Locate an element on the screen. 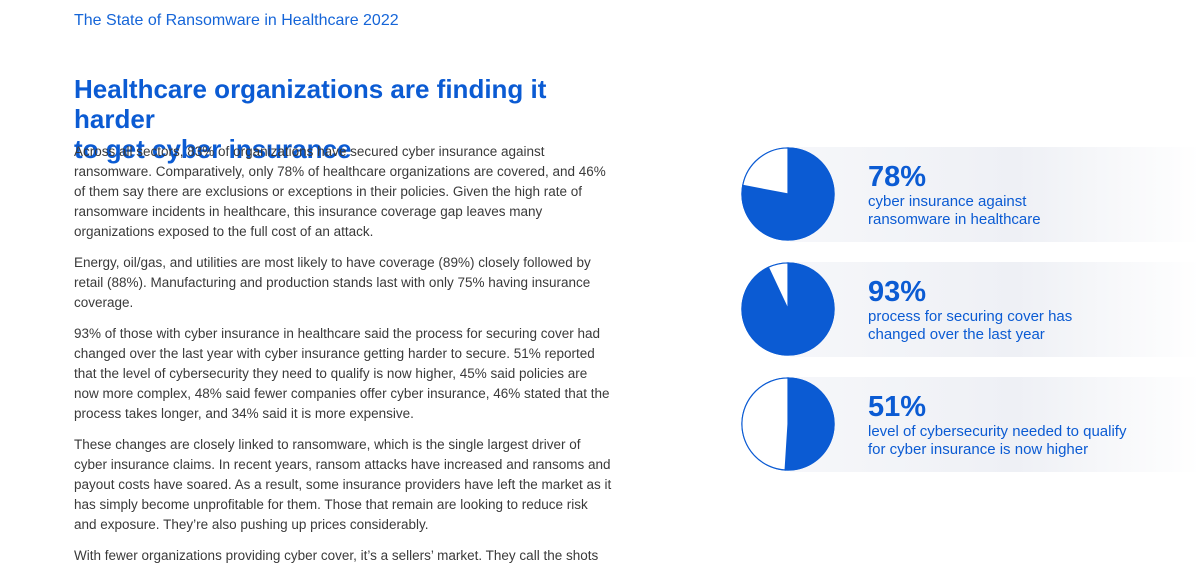 The image size is (1200, 577). pie-chart-process-changed is located at coordinates (788, 309).